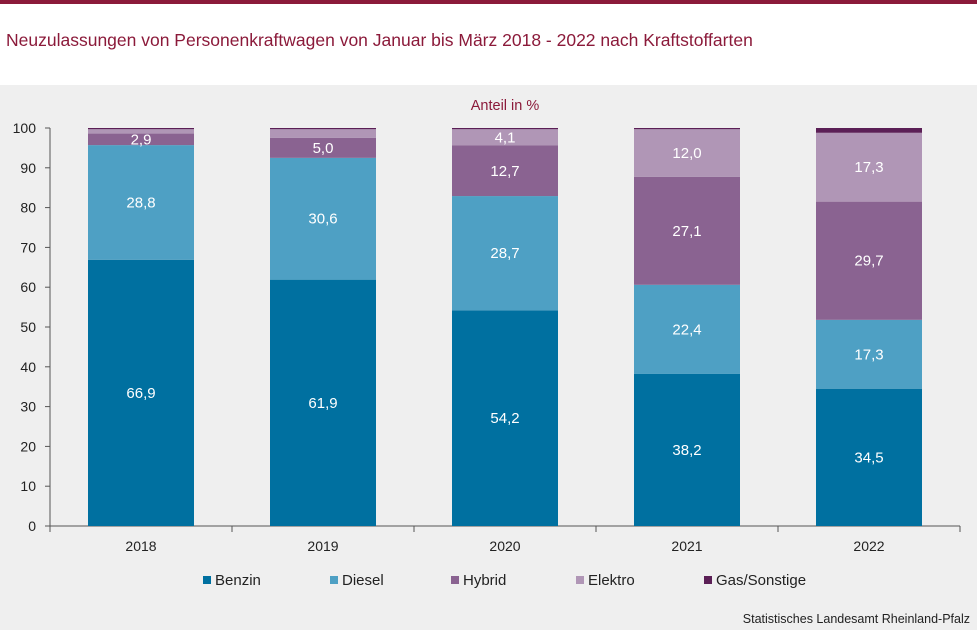  Describe the element at coordinates (323, 133) in the screenshot. I see `bar-segment-elektro-2019` at that location.